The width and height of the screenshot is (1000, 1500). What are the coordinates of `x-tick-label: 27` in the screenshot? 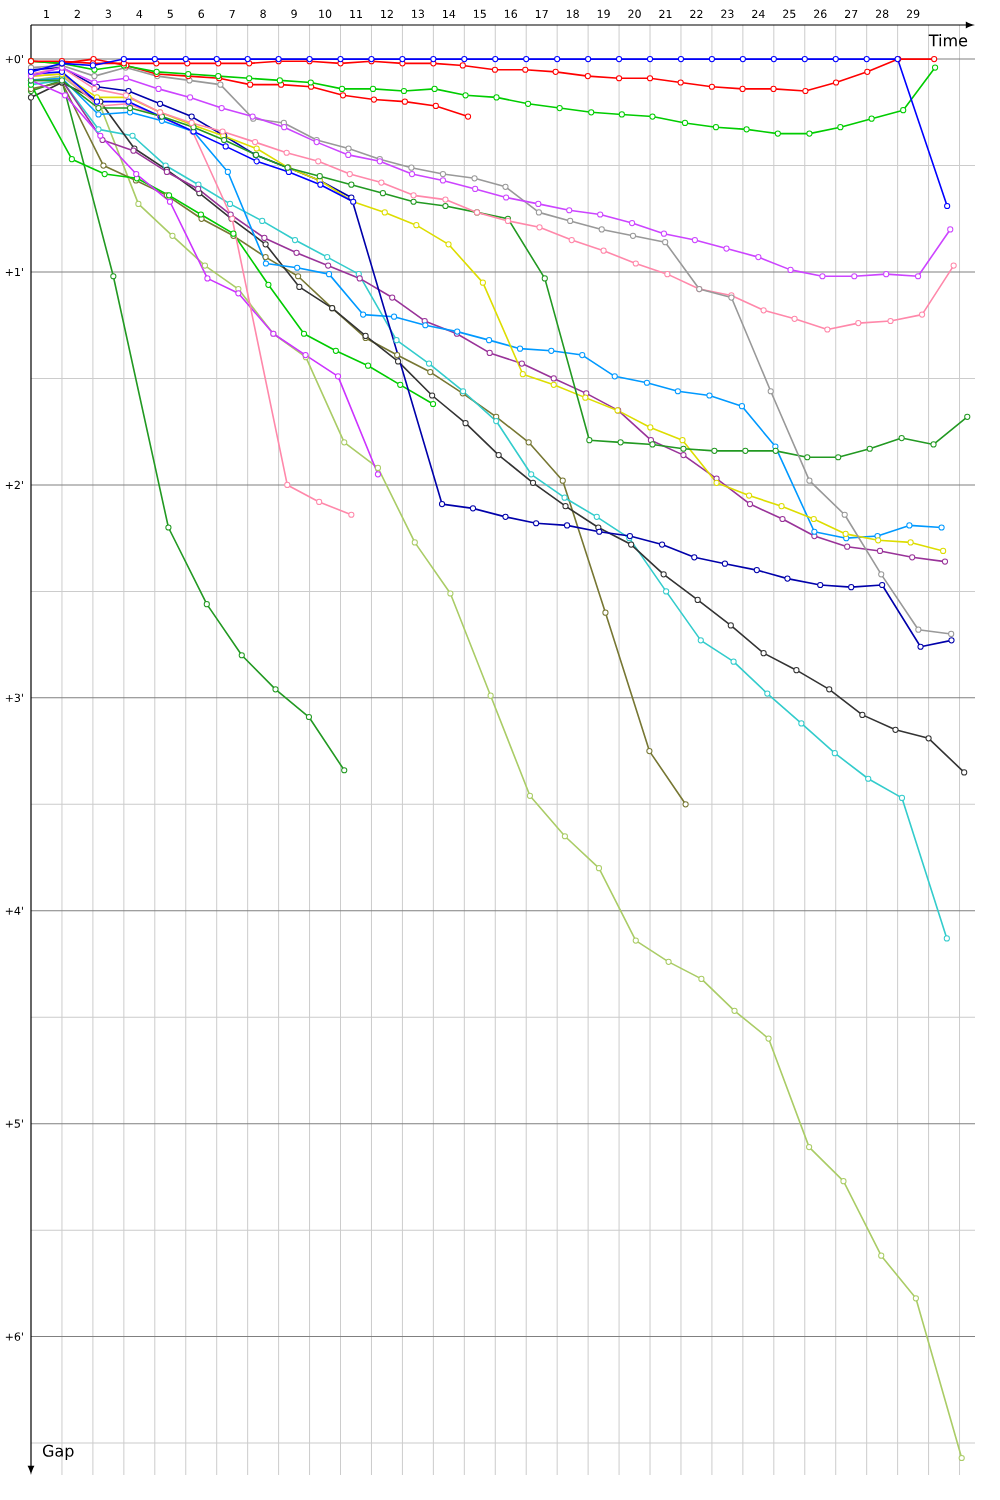 It's located at (851, 13).